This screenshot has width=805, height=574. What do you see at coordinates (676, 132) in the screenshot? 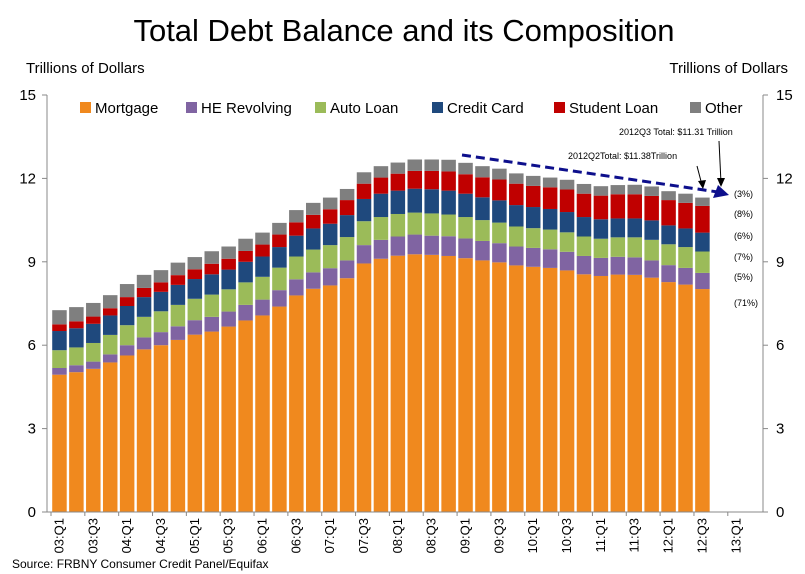
I see `annotation-2012q3-total: 2012Q3 Total: $11.31 Trillion` at bounding box center [676, 132].